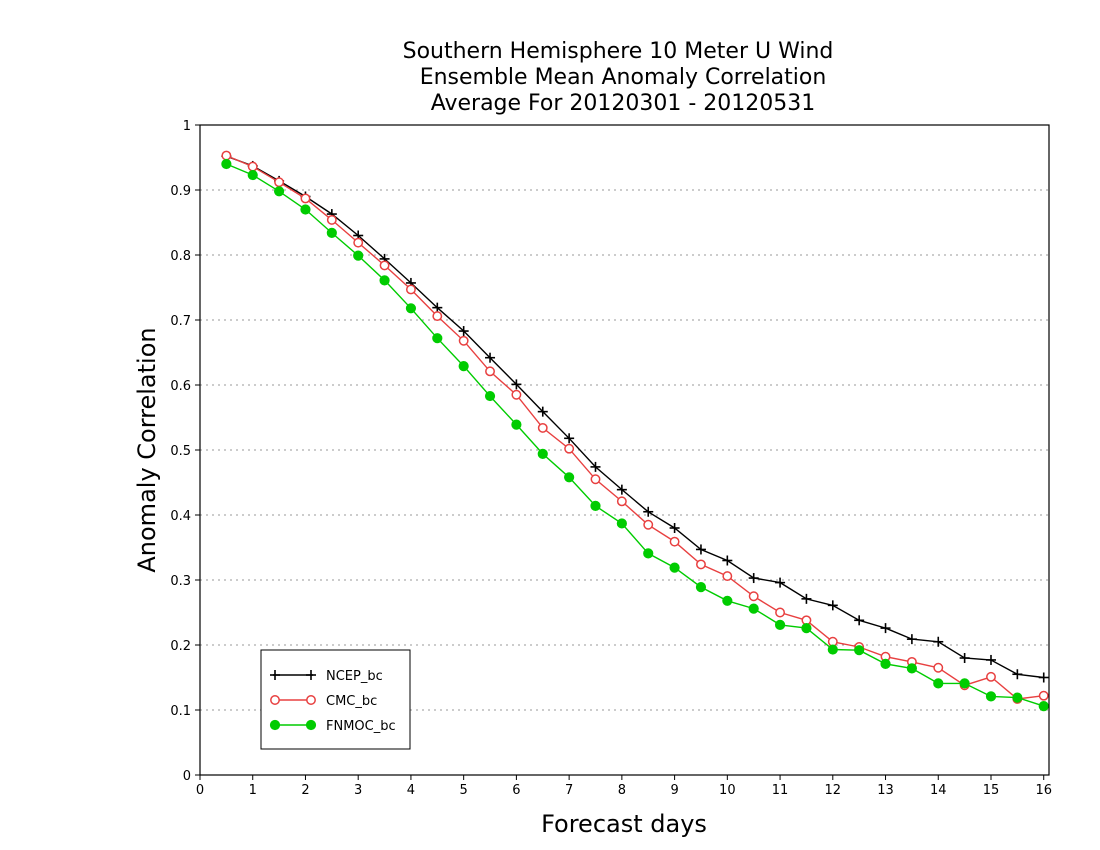 The image size is (1100, 850). Describe the element at coordinates (180, 646) in the screenshot. I see `y-tick-label: 0.2` at that location.